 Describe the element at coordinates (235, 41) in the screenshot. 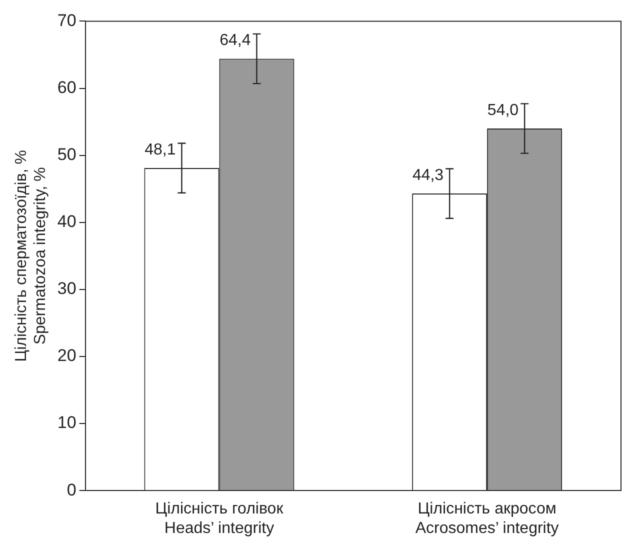

I see `data-label: 64,4` at that location.